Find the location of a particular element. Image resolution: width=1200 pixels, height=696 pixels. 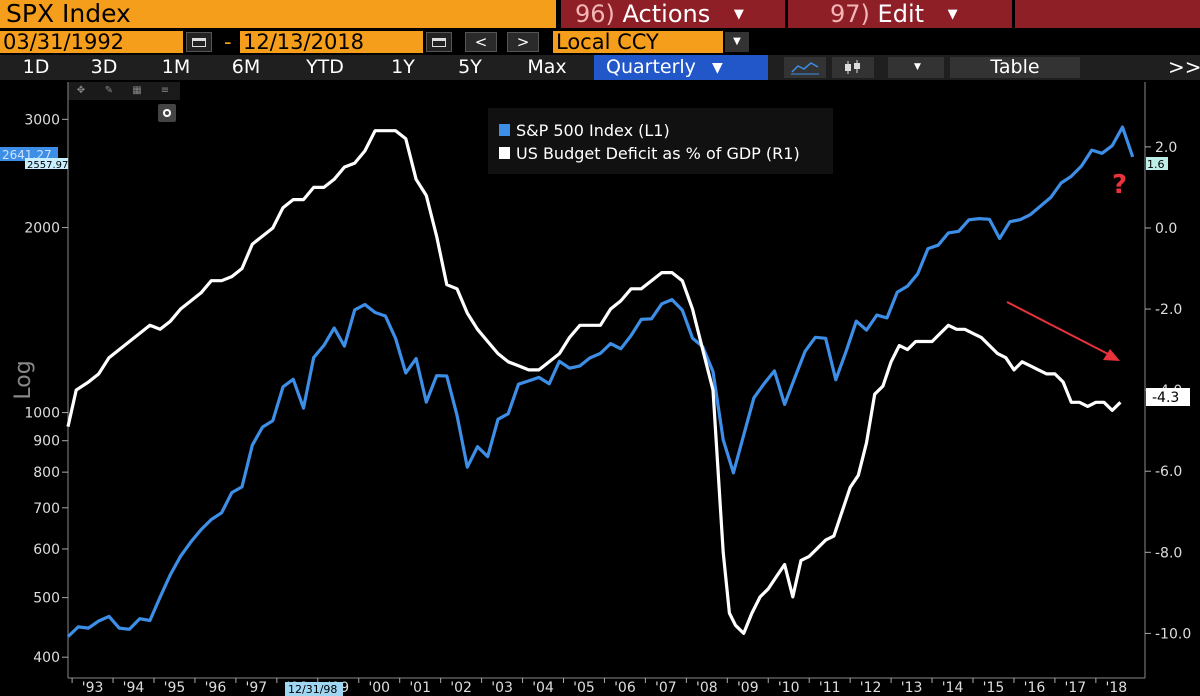

date-marker: 12/31/98 is located at coordinates (314, 689).